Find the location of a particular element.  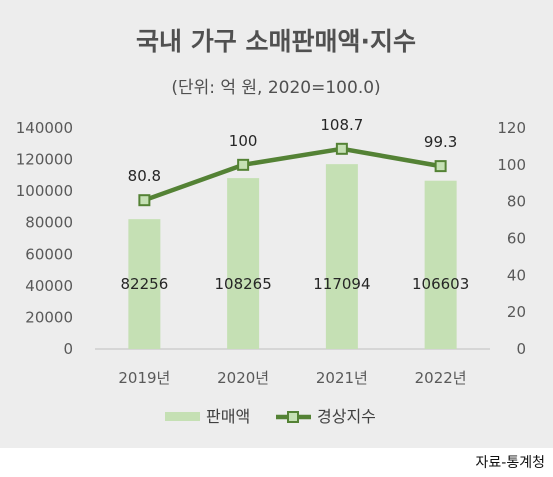

legend-label: 경상지수 is located at coordinates (346, 416).